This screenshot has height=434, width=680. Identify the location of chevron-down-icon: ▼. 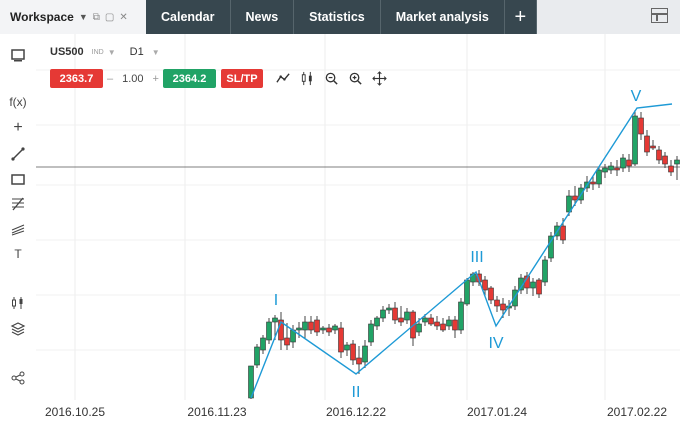
(83, 17).